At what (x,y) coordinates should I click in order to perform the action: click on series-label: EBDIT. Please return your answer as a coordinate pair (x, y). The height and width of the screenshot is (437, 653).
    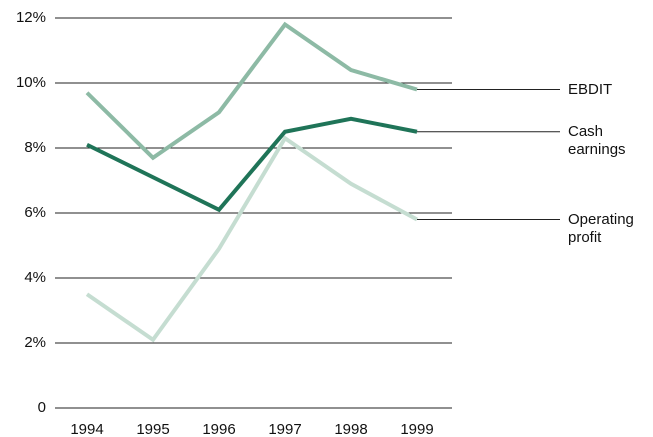
    Looking at the image, I should click on (590, 89).